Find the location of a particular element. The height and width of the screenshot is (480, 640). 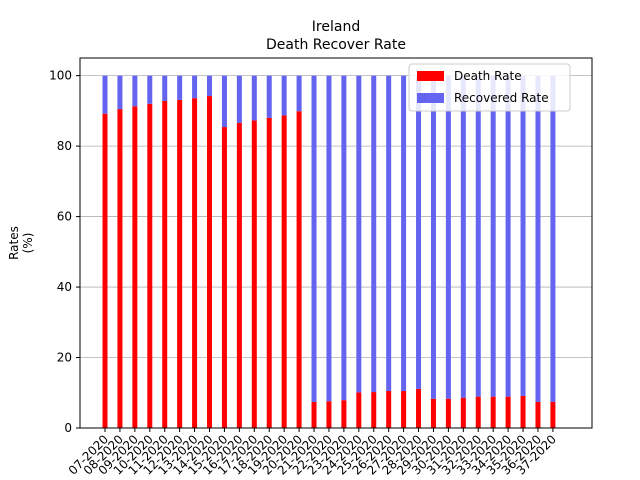

y-tick-label: 20 is located at coordinates (64, 358).